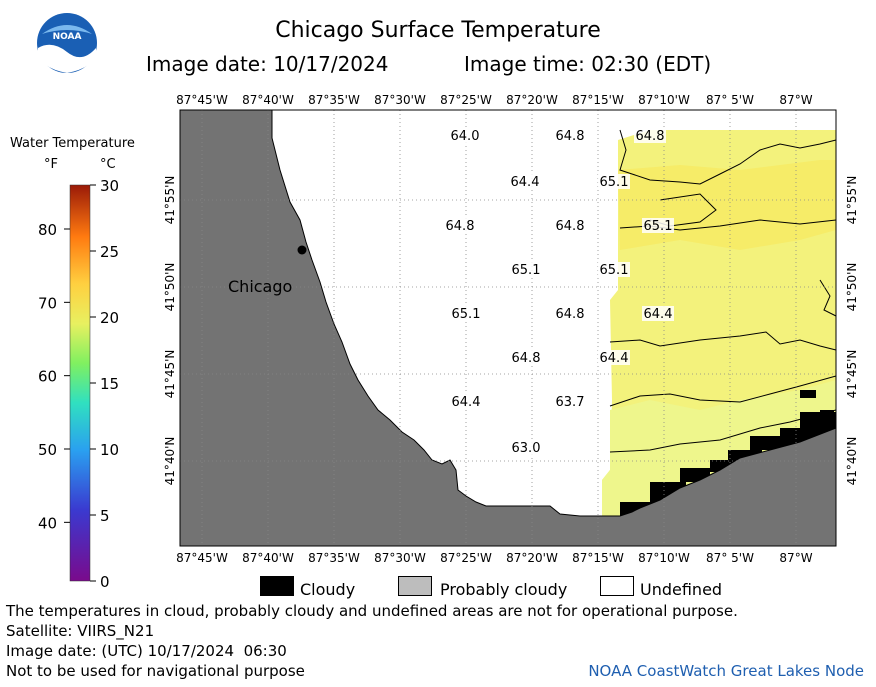 The height and width of the screenshot is (687, 876). I want to click on lat-label-left: 41°40'N, so click(170, 461).